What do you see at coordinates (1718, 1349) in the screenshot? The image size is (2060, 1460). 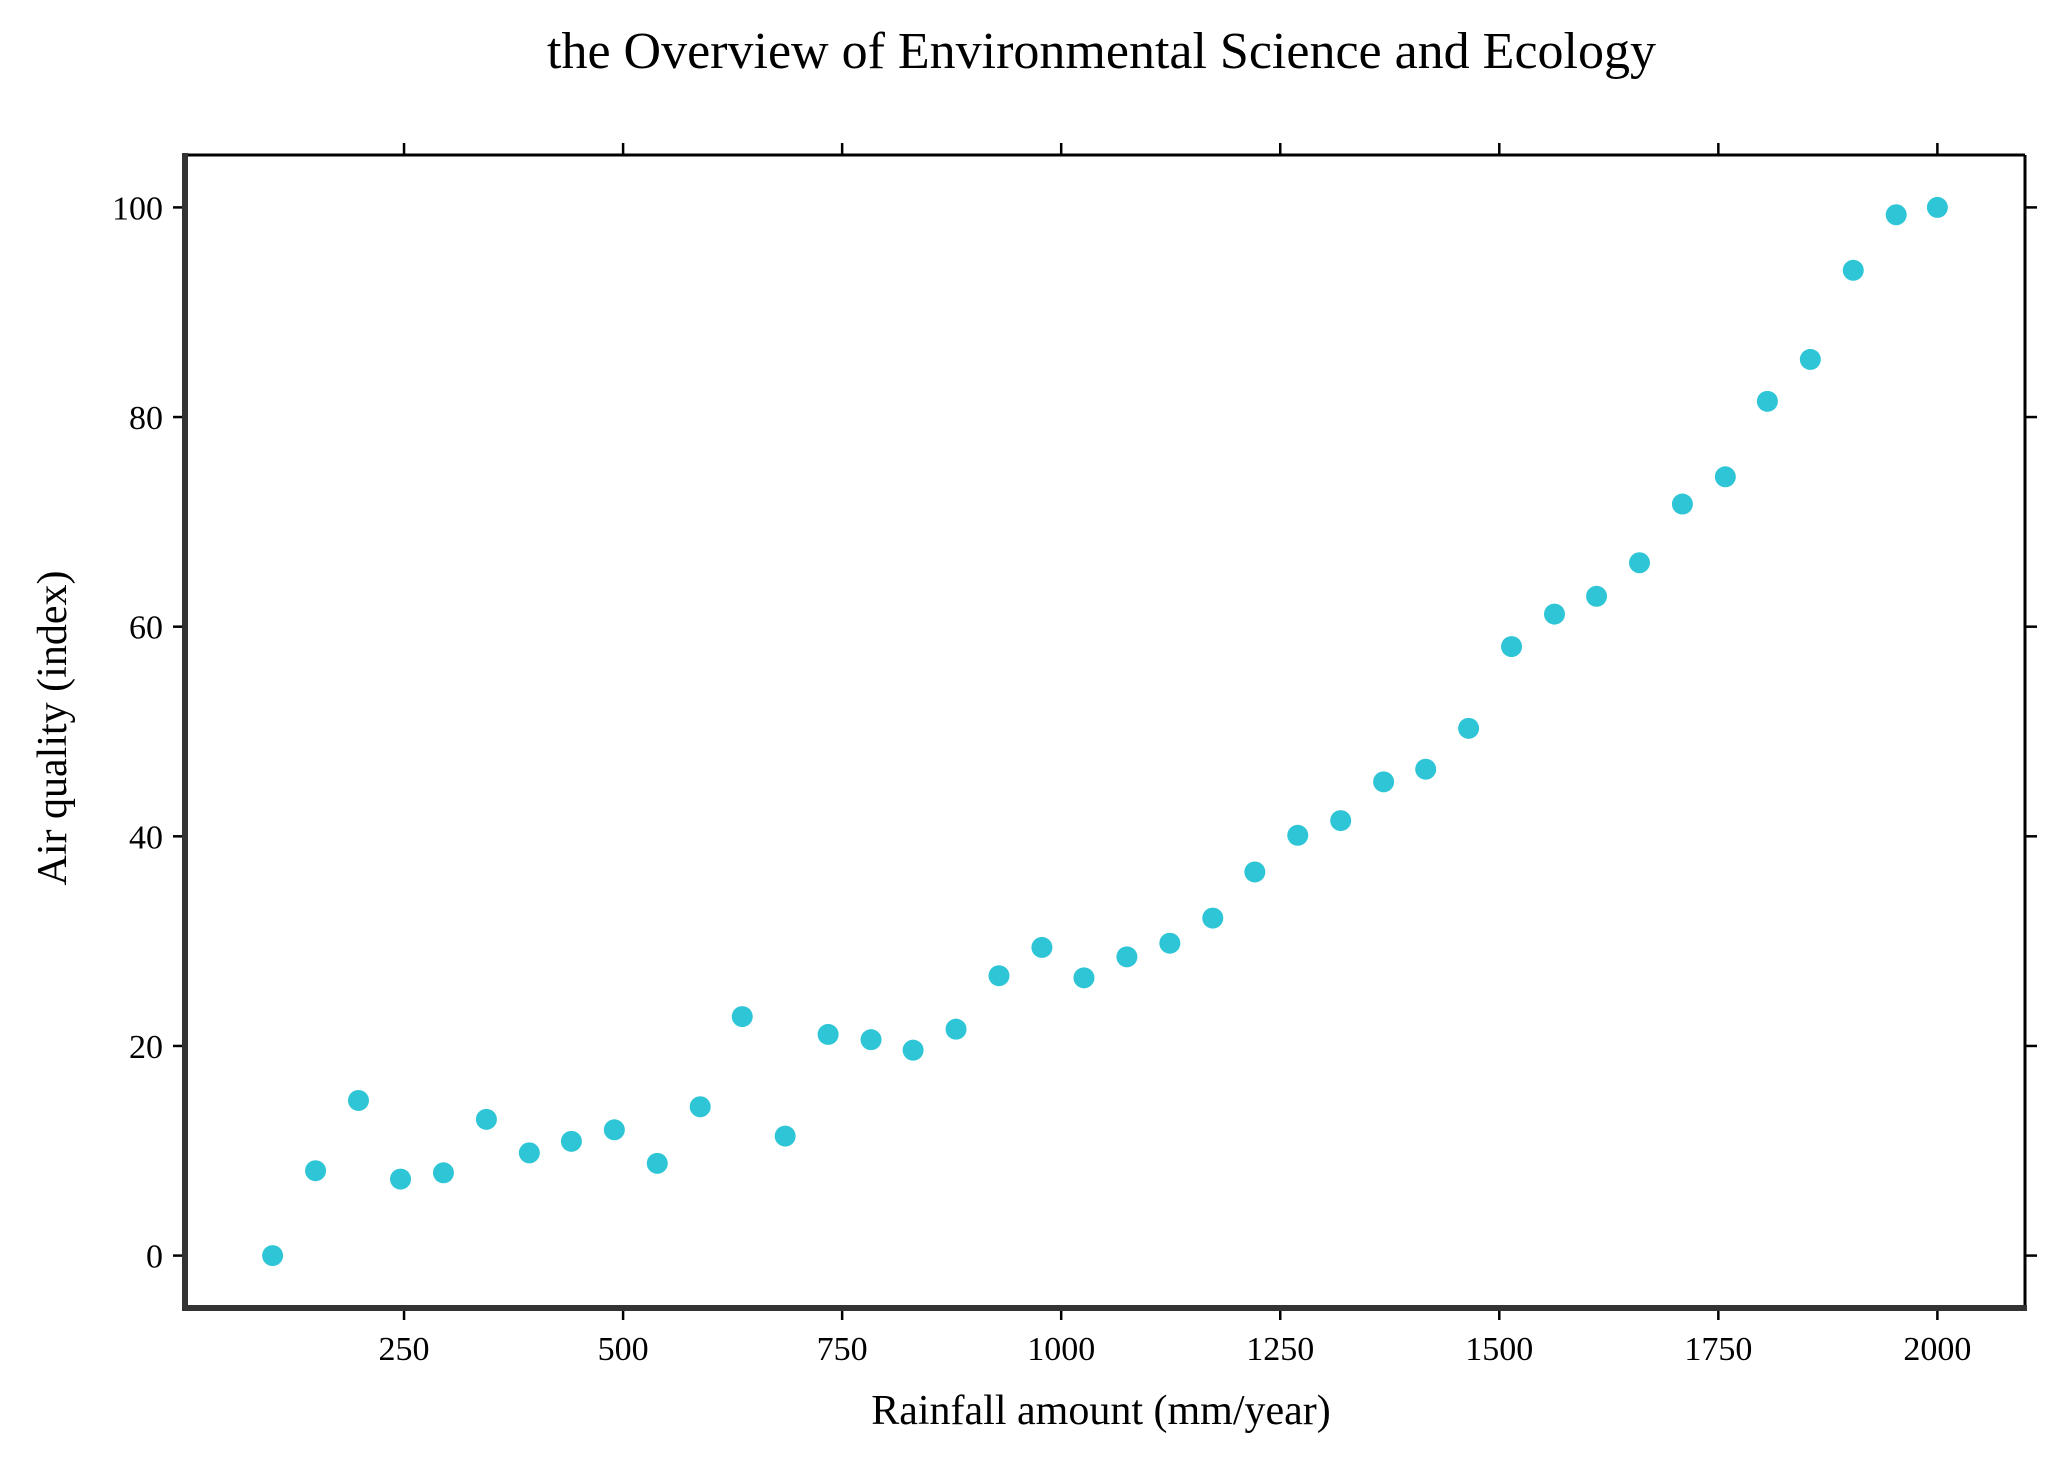 I see `x-tick-label: 1750` at bounding box center [1718, 1349].